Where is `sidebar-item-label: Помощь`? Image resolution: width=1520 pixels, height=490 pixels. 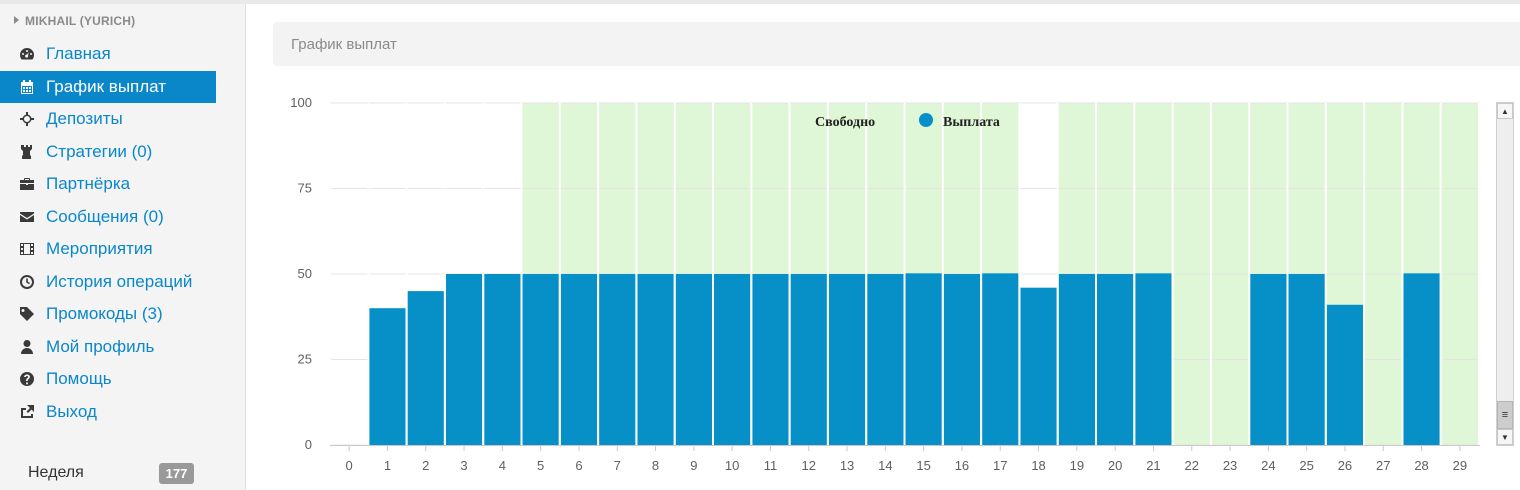
sidebar-item-label: Помощь is located at coordinates (79, 379).